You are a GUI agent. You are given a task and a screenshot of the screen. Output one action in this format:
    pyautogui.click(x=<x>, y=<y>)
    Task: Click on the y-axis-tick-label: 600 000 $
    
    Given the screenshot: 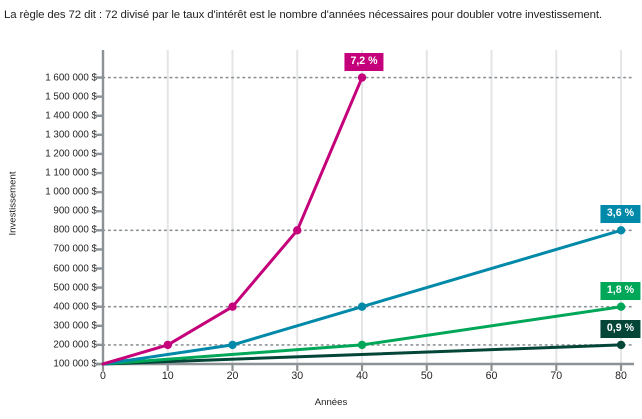 What is the action you would take?
    pyautogui.click(x=75, y=269)
    